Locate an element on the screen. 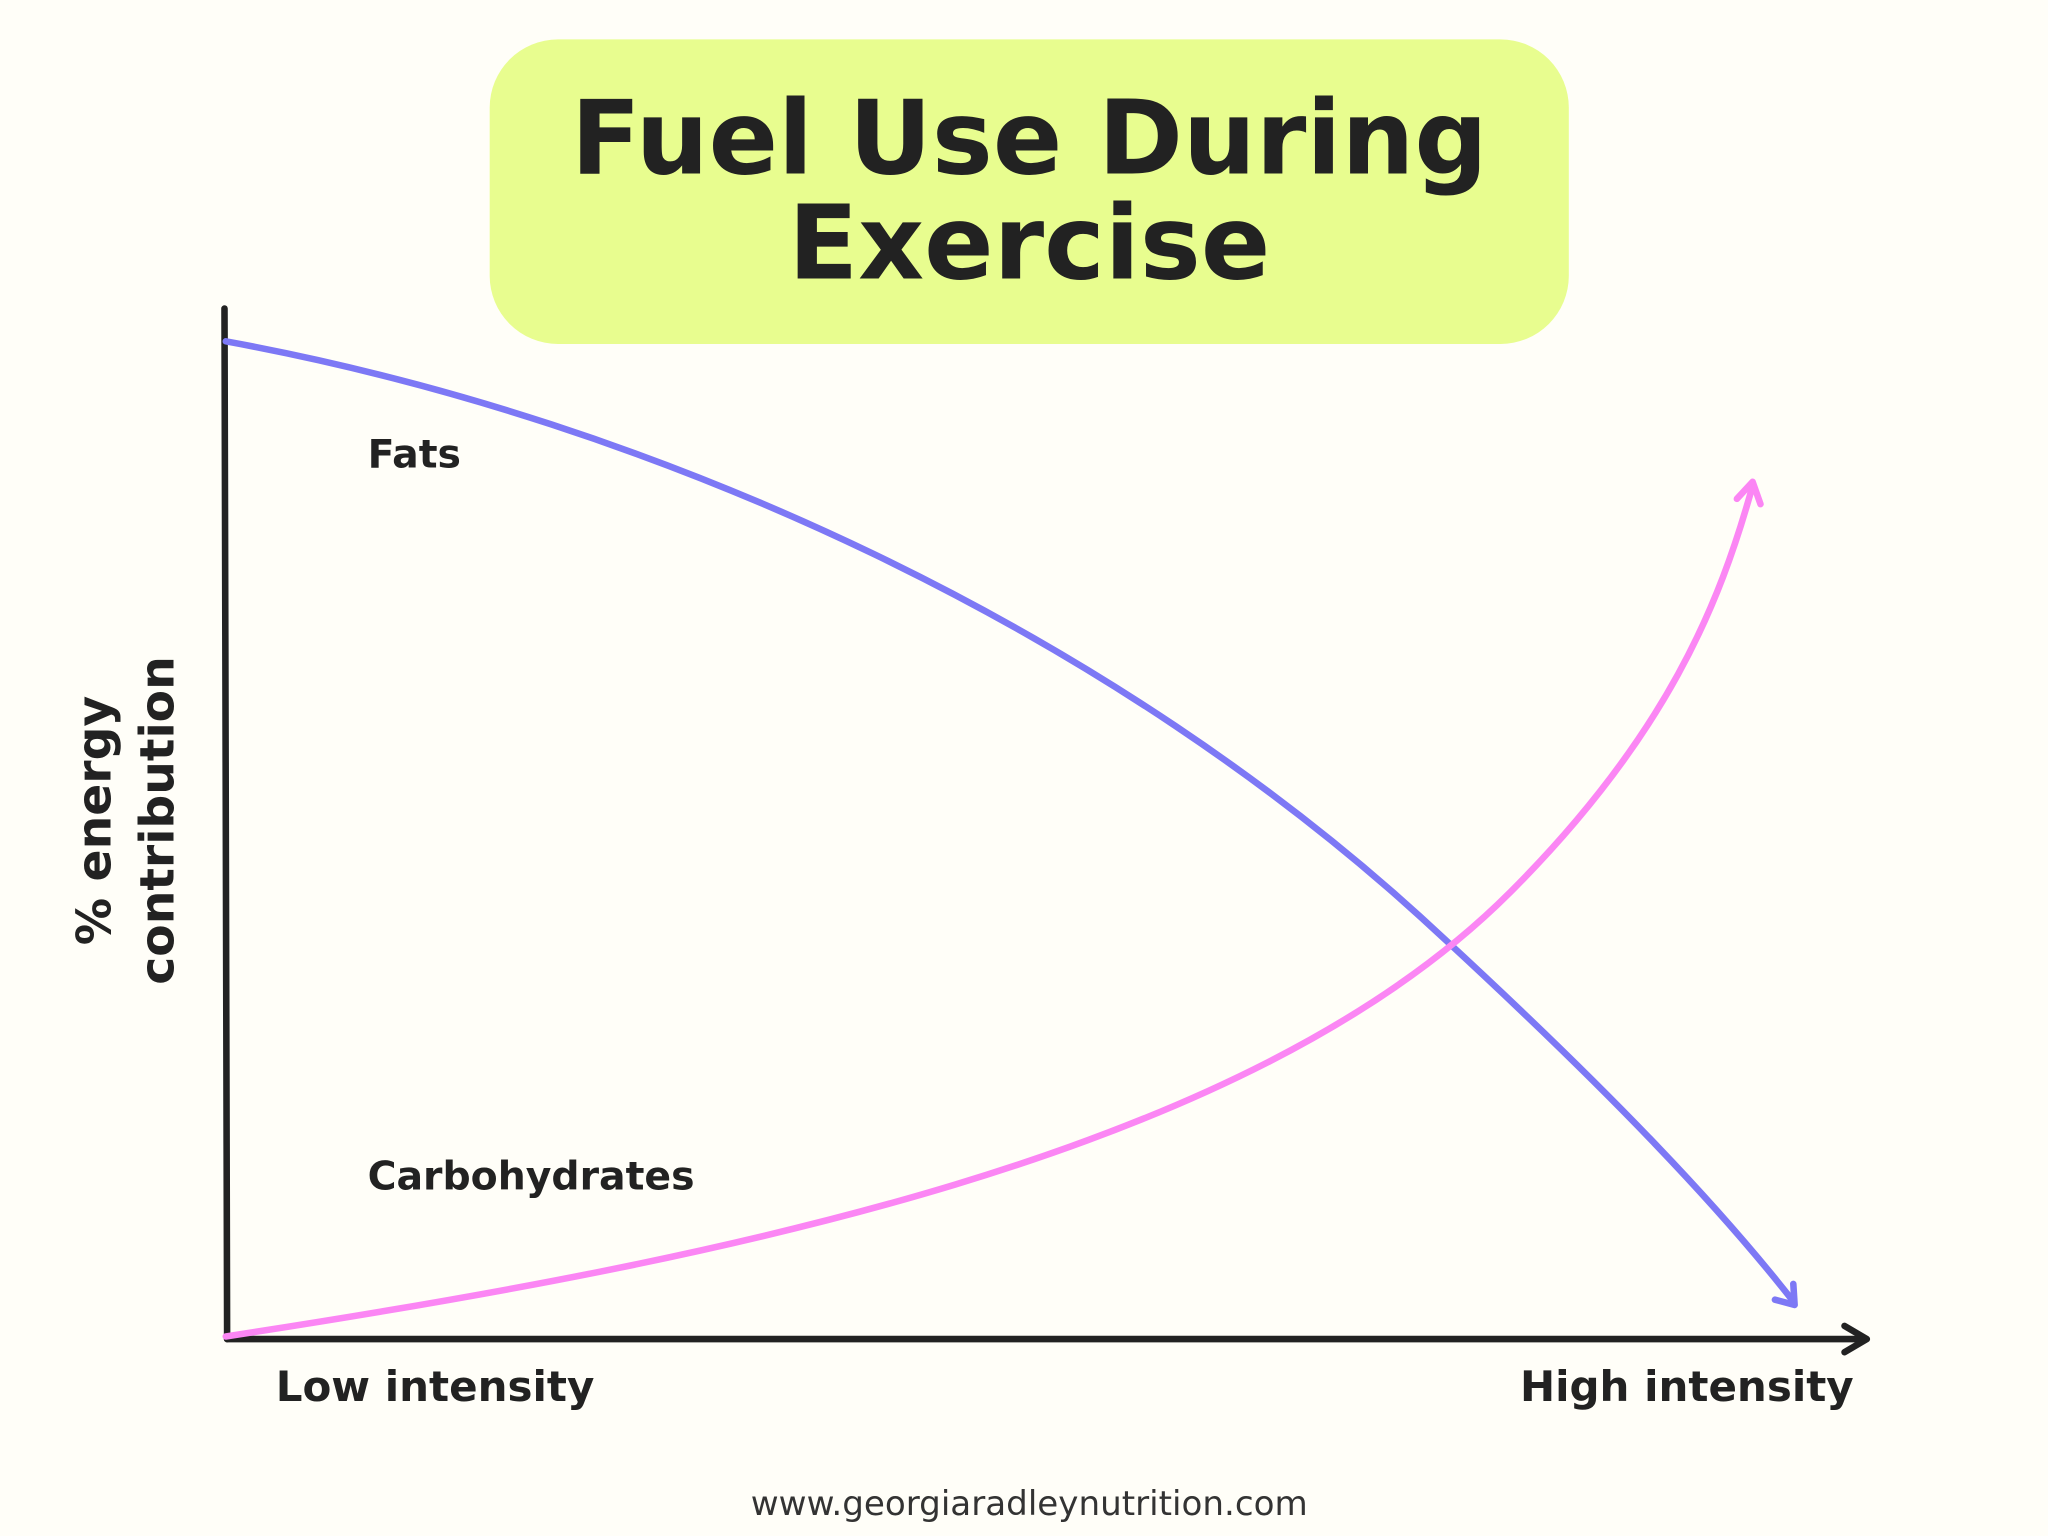 Image resolution: width=2048 pixels, height=1536 pixels. y-axis-label-line: % energy is located at coordinates (94, 820).